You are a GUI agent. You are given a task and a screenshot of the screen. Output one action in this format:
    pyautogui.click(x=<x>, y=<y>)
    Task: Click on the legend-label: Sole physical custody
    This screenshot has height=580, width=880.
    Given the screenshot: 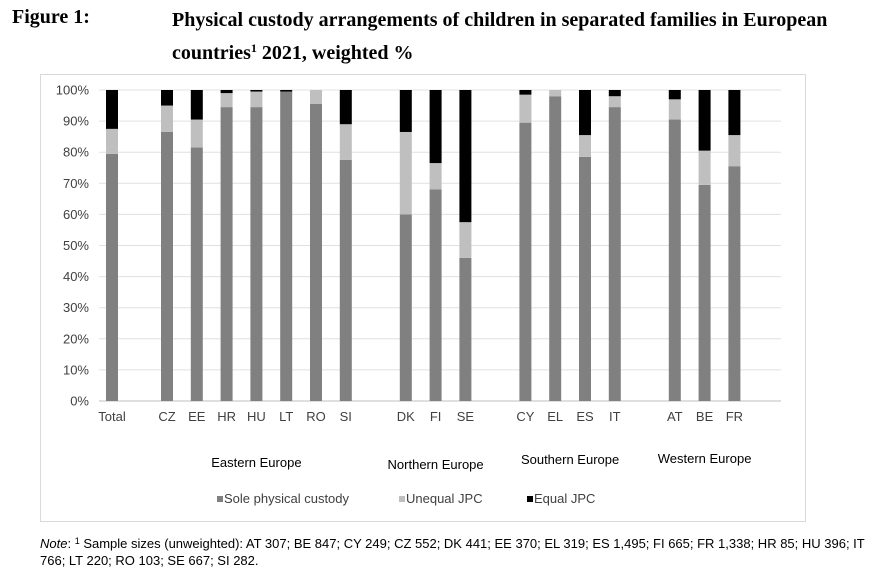 What is the action you would take?
    pyautogui.click(x=287, y=498)
    